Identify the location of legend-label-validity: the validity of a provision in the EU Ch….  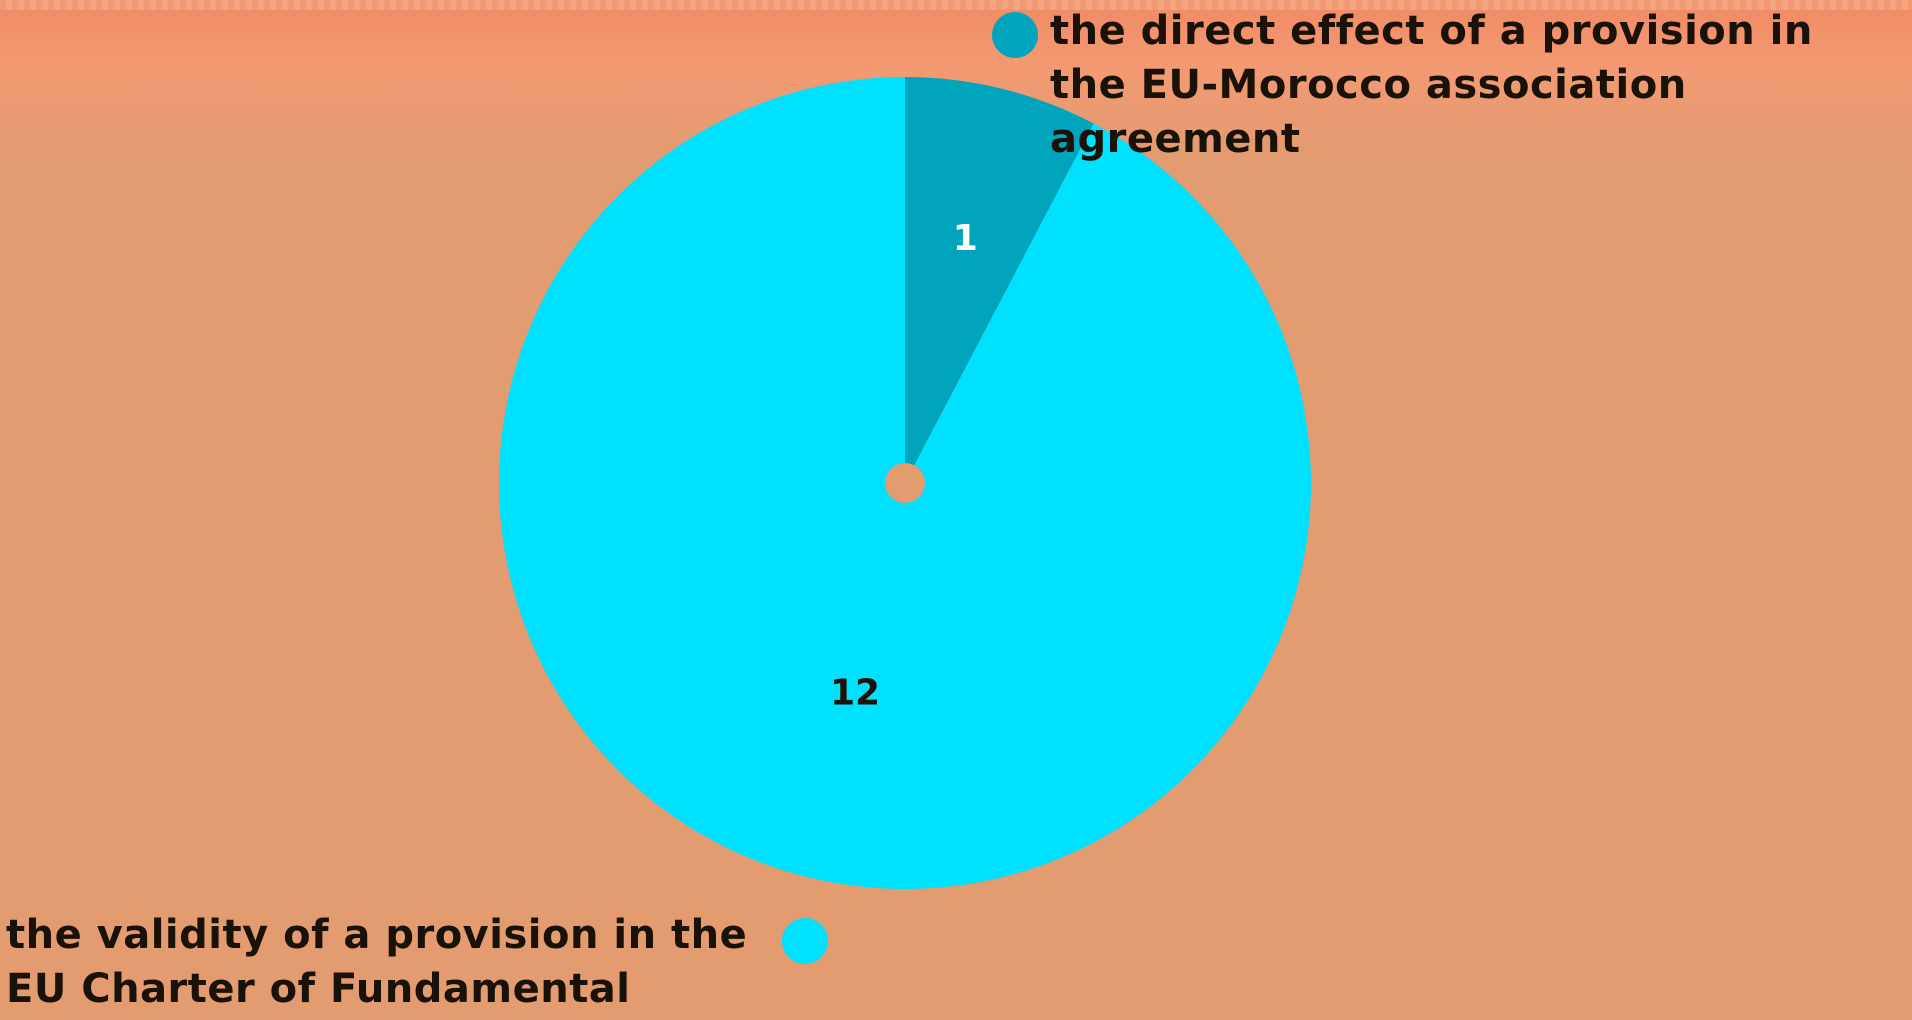
(377, 962).